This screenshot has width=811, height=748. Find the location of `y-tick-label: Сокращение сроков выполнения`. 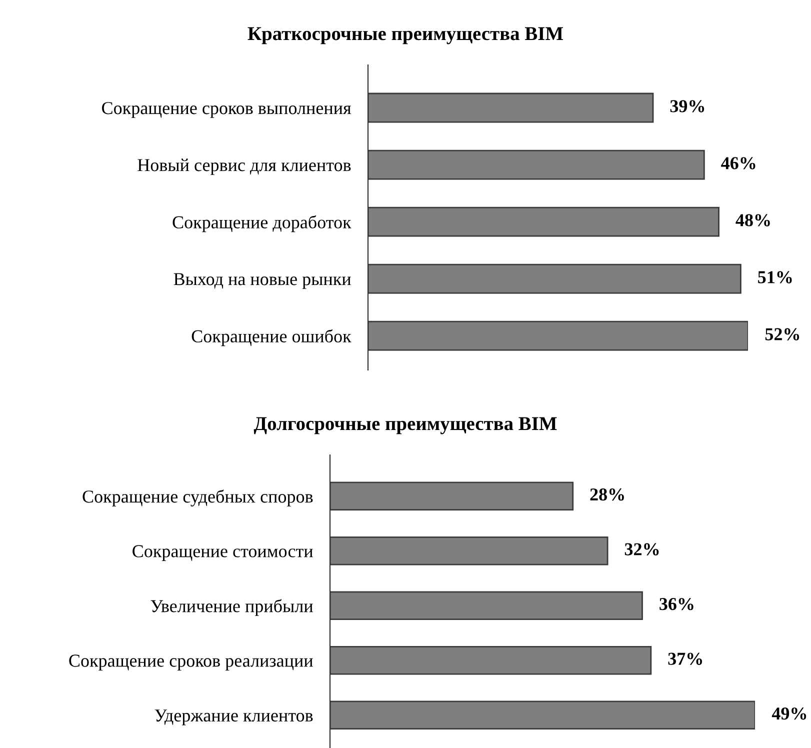

y-tick-label: Сокращение сроков выполнения is located at coordinates (226, 110).